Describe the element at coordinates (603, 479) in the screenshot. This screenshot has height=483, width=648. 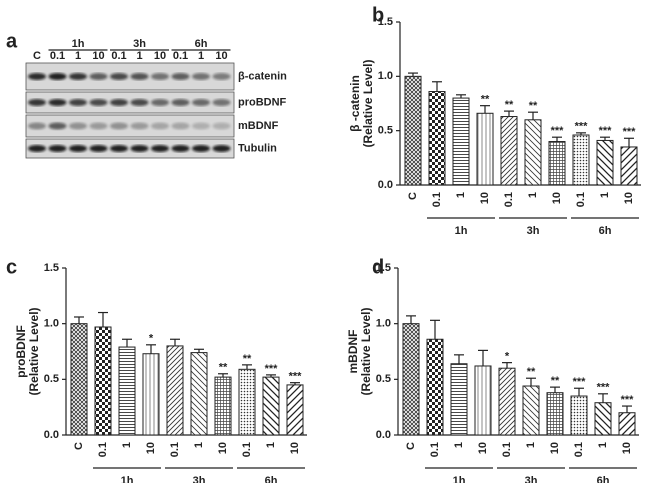
I see `group-label: 6h` at that location.